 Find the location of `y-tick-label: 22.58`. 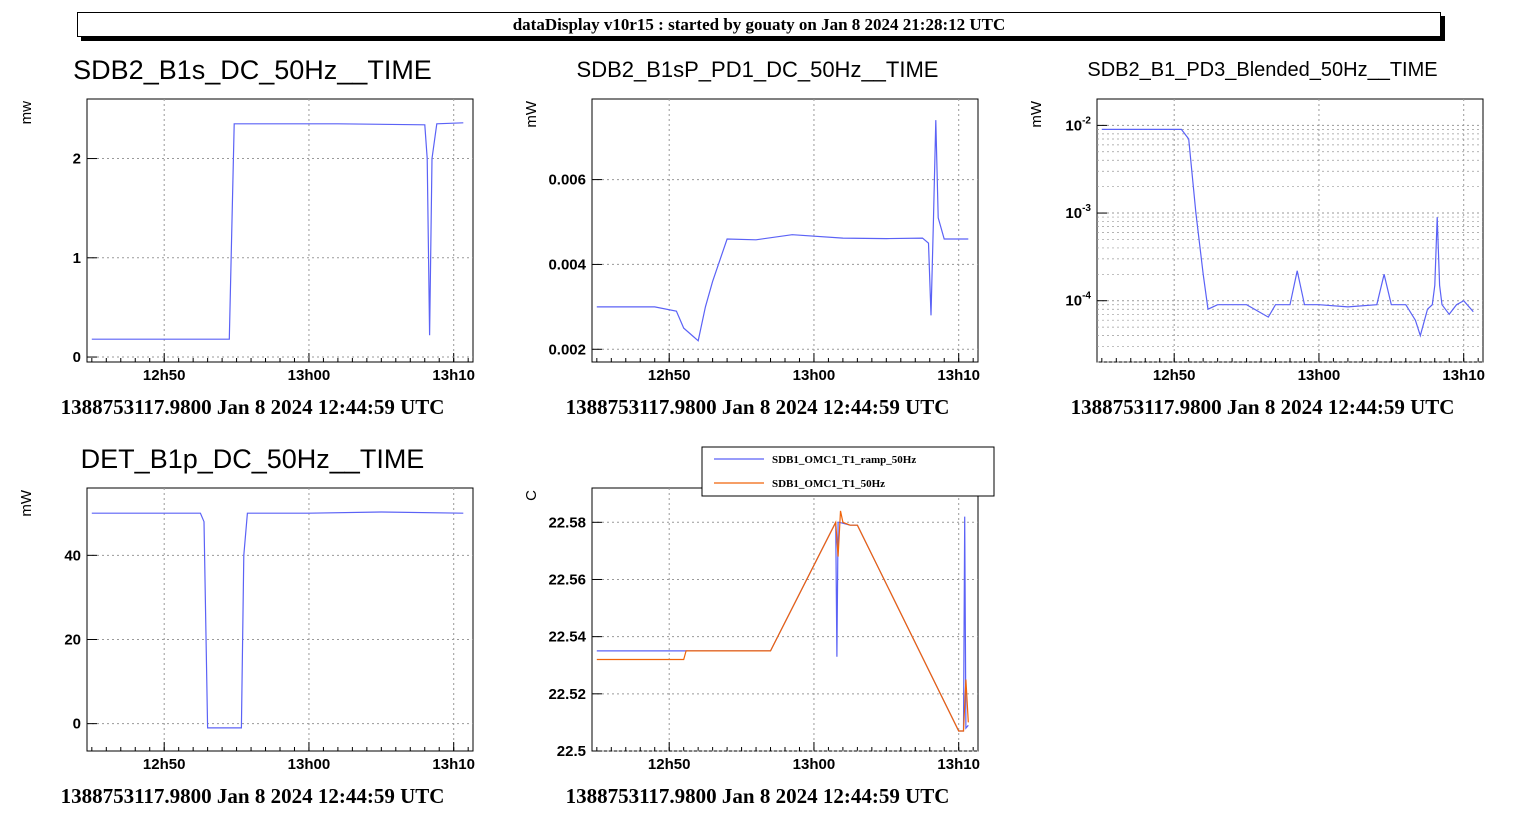

y-tick-label: 22.58 is located at coordinates (567, 522).